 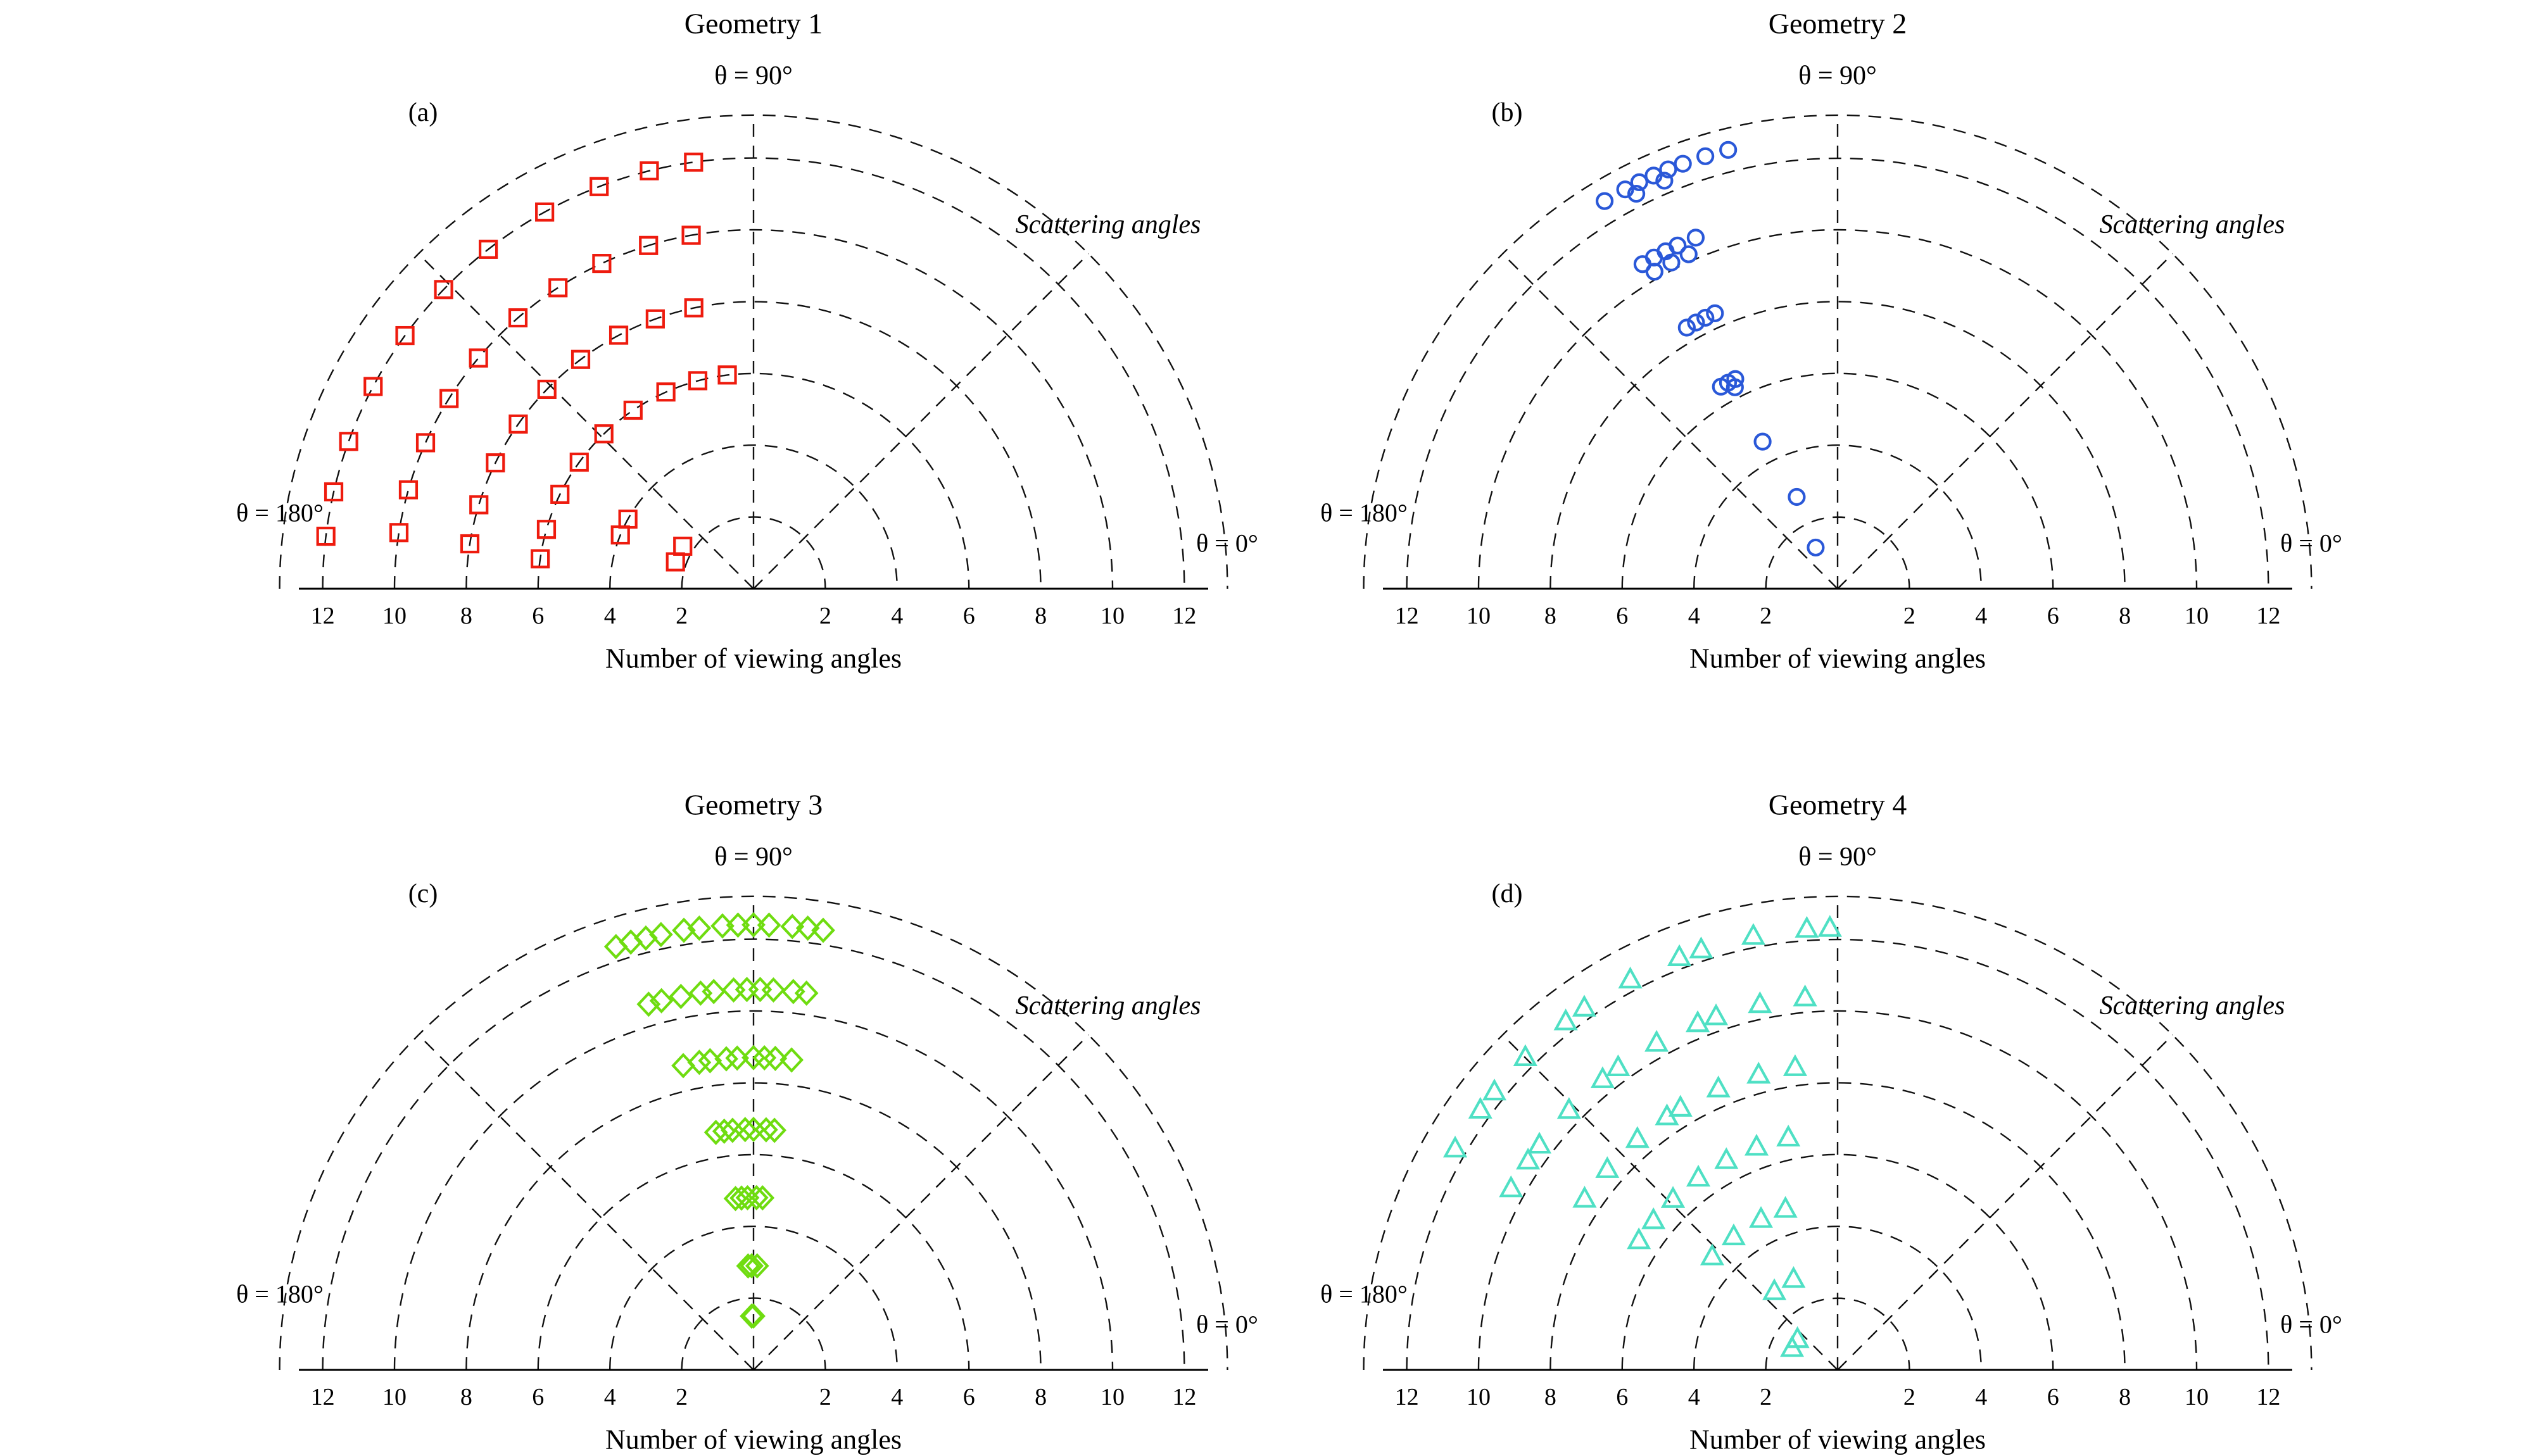 I want to click on series-c, so click(x=719, y=1120).